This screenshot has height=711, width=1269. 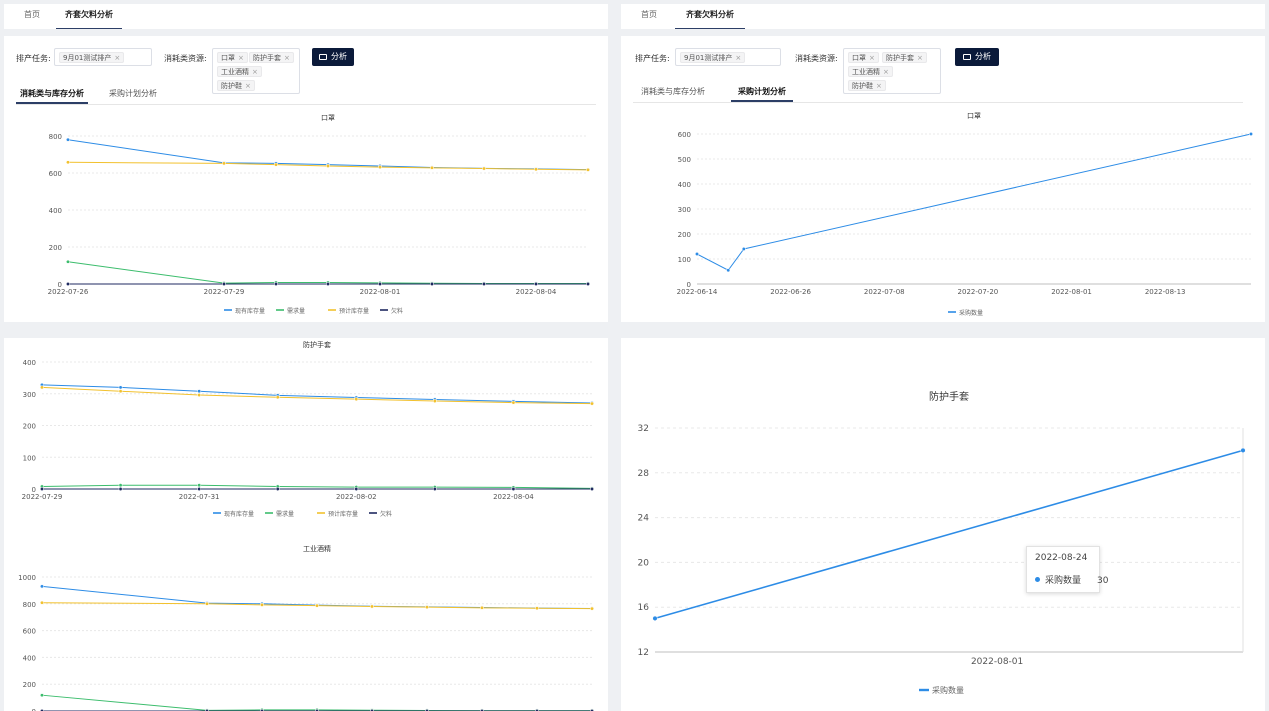 I want to click on chart-tooltip: 2022-08-24 采购数量 30, so click(x=1067, y=569).